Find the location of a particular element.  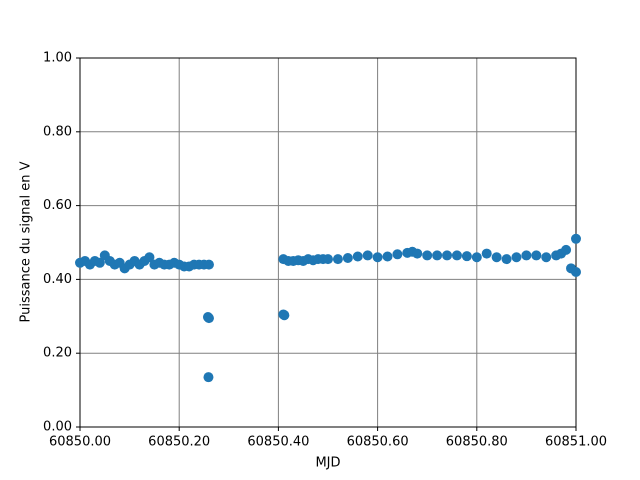

y-tick-label: 0.20 is located at coordinates (57, 353).